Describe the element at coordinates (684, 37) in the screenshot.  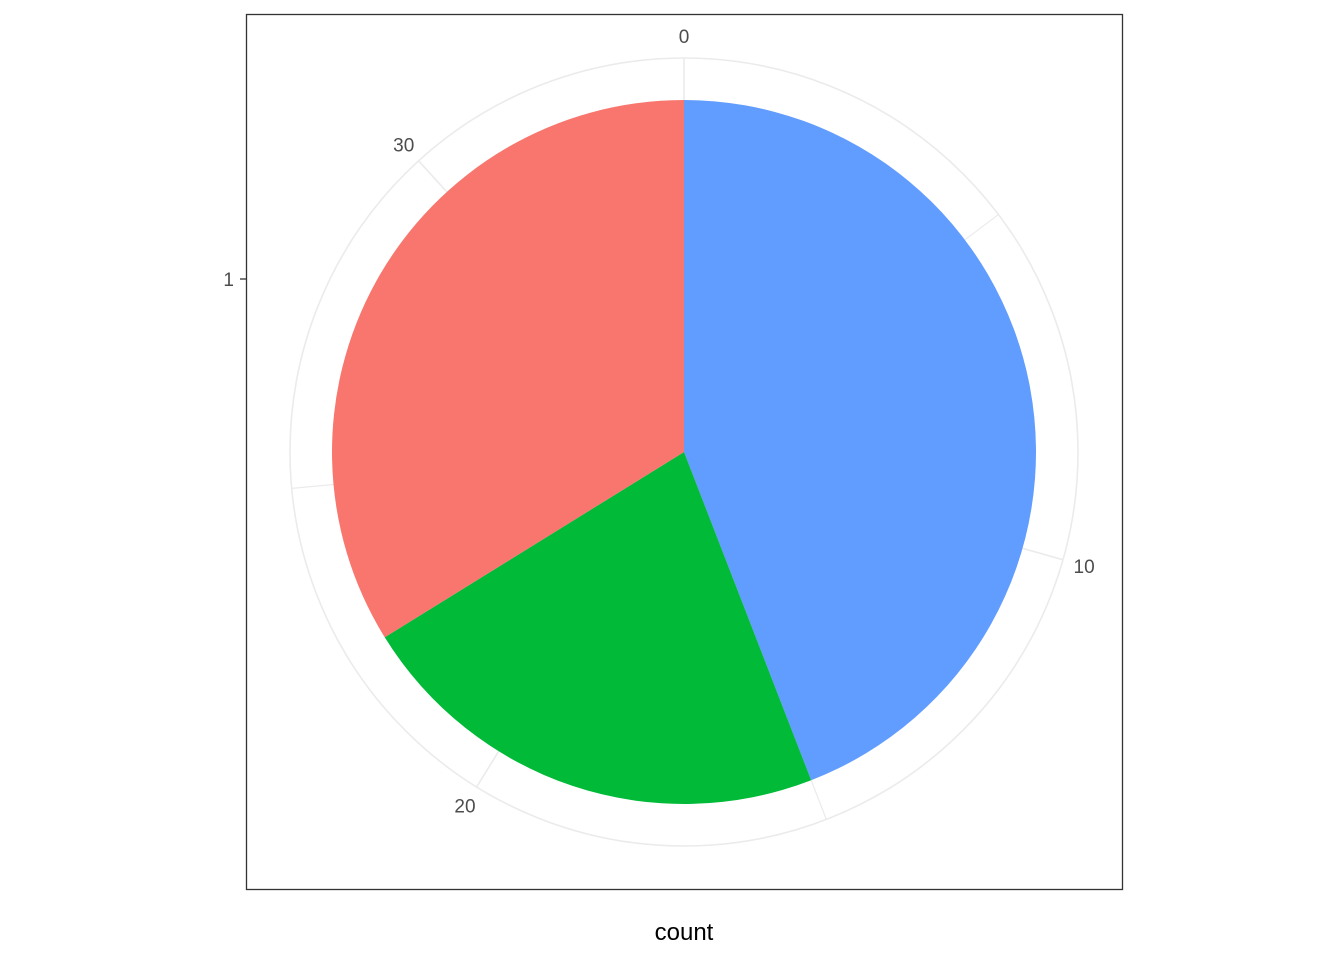
I see `theta-tick-label: 0` at that location.